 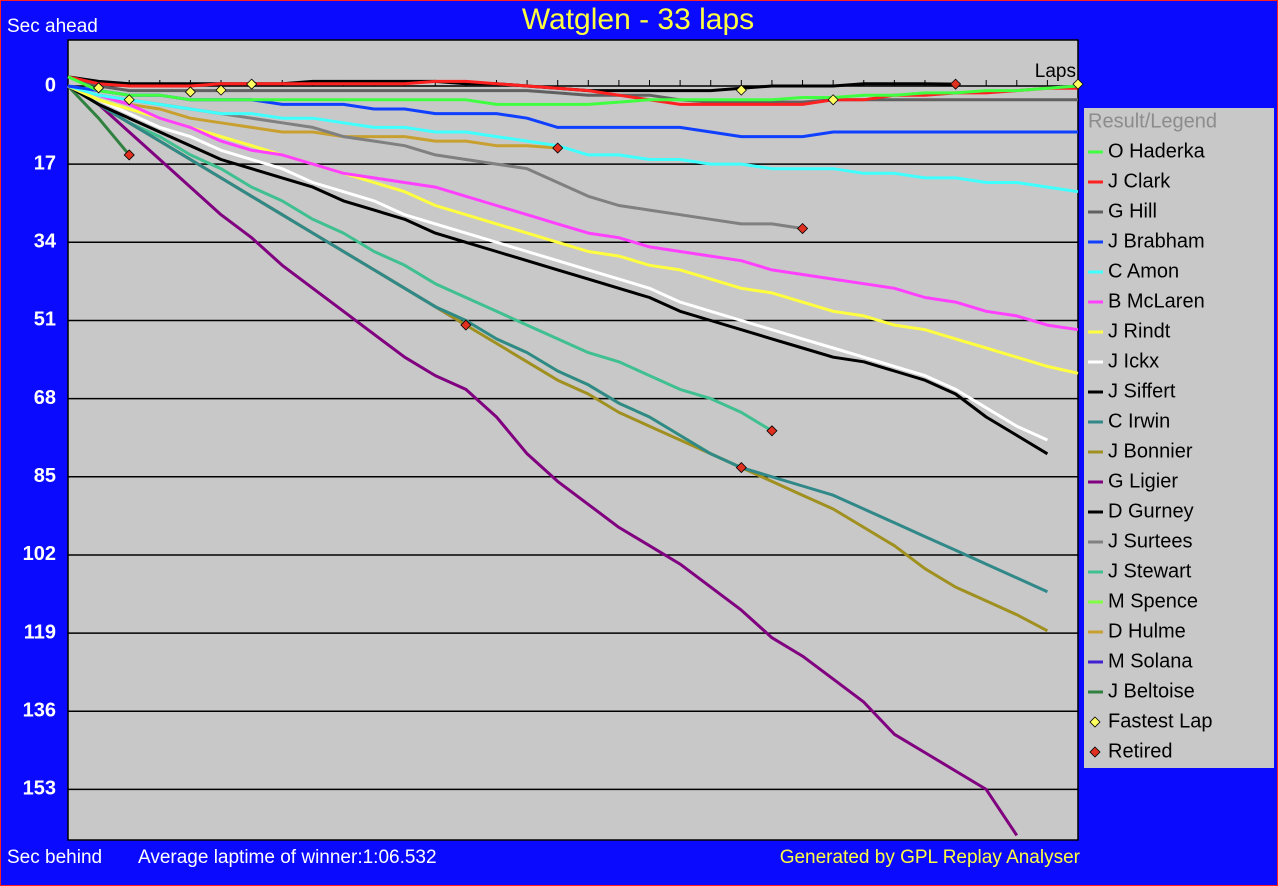 What do you see at coordinates (930, 857) in the screenshot?
I see `credit: Generated by GPL Replay Analyser` at bounding box center [930, 857].